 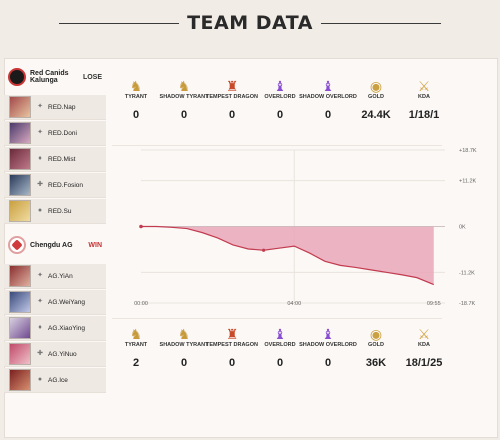 I want to click on chengdu-ag-logo-icon, so click(x=17, y=245).